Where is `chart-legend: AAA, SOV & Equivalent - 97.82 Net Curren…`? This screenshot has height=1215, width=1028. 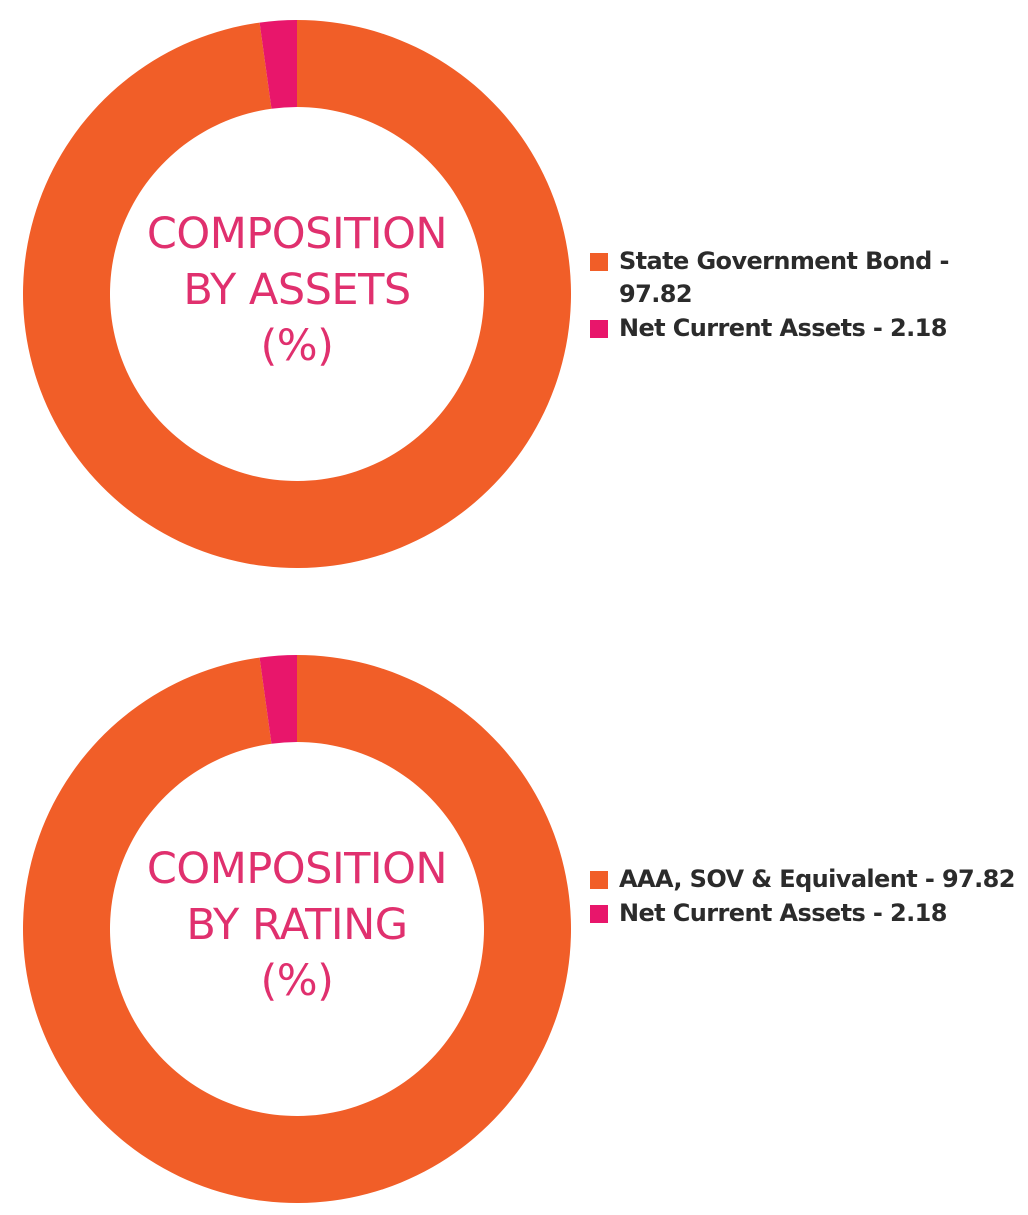 chart-legend: AAA, SOV & Equivalent - 97.82 Net Curren… is located at coordinates (805, 897).